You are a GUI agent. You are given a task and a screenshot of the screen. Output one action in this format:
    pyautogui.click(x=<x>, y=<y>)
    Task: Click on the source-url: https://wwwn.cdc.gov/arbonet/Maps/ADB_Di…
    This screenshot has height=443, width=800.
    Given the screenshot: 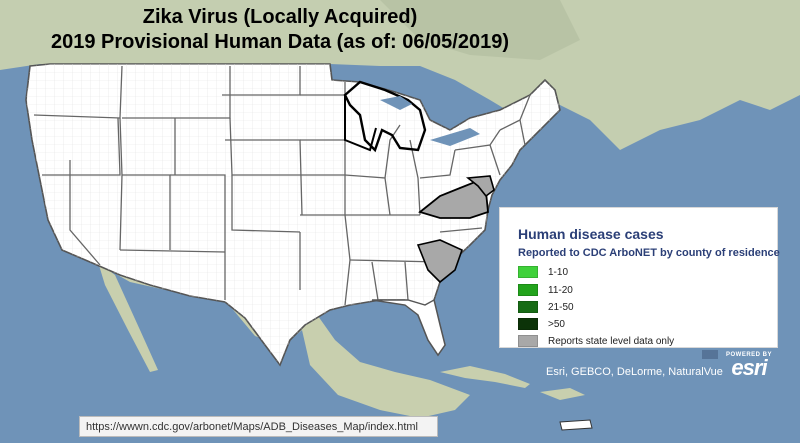 What is the action you would take?
    pyautogui.click(x=258, y=426)
    